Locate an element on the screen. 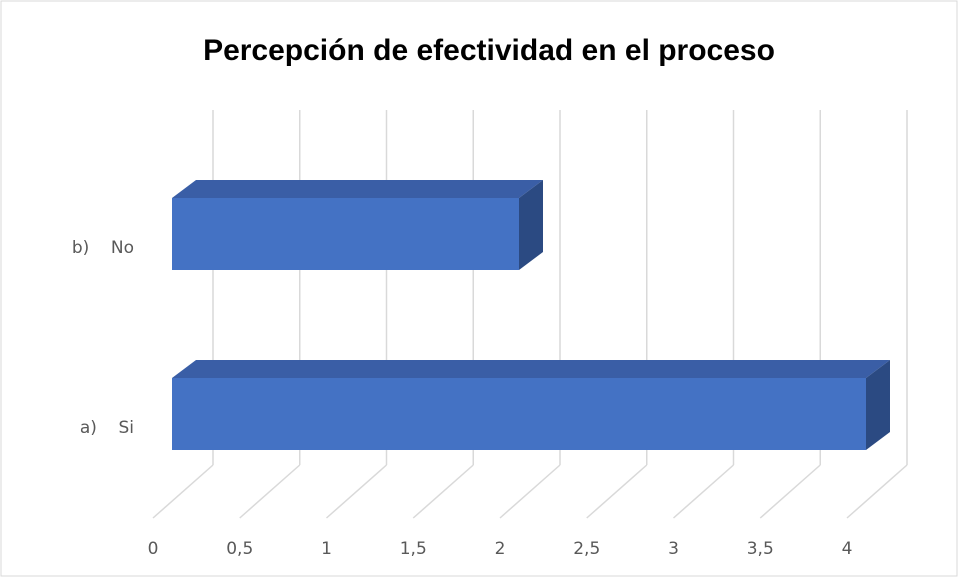 This screenshot has height=577, width=959. y-tick-label: b) No is located at coordinates (103, 248).